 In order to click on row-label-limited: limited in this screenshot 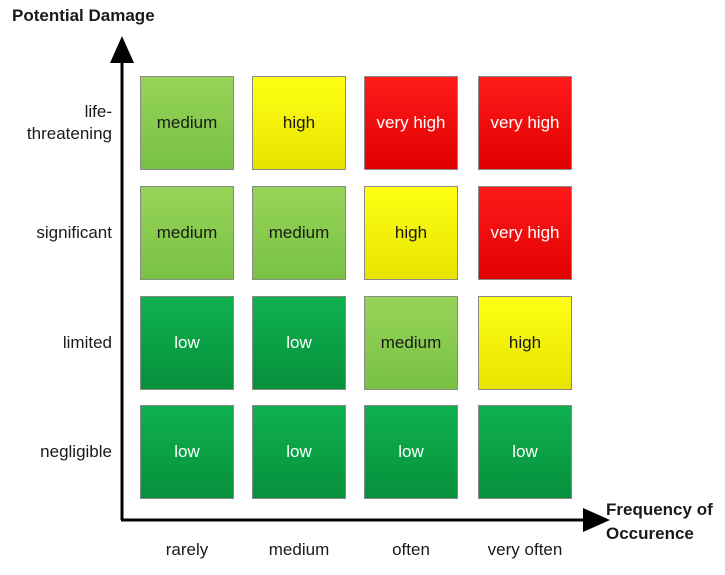, I will do `click(87, 342)`.